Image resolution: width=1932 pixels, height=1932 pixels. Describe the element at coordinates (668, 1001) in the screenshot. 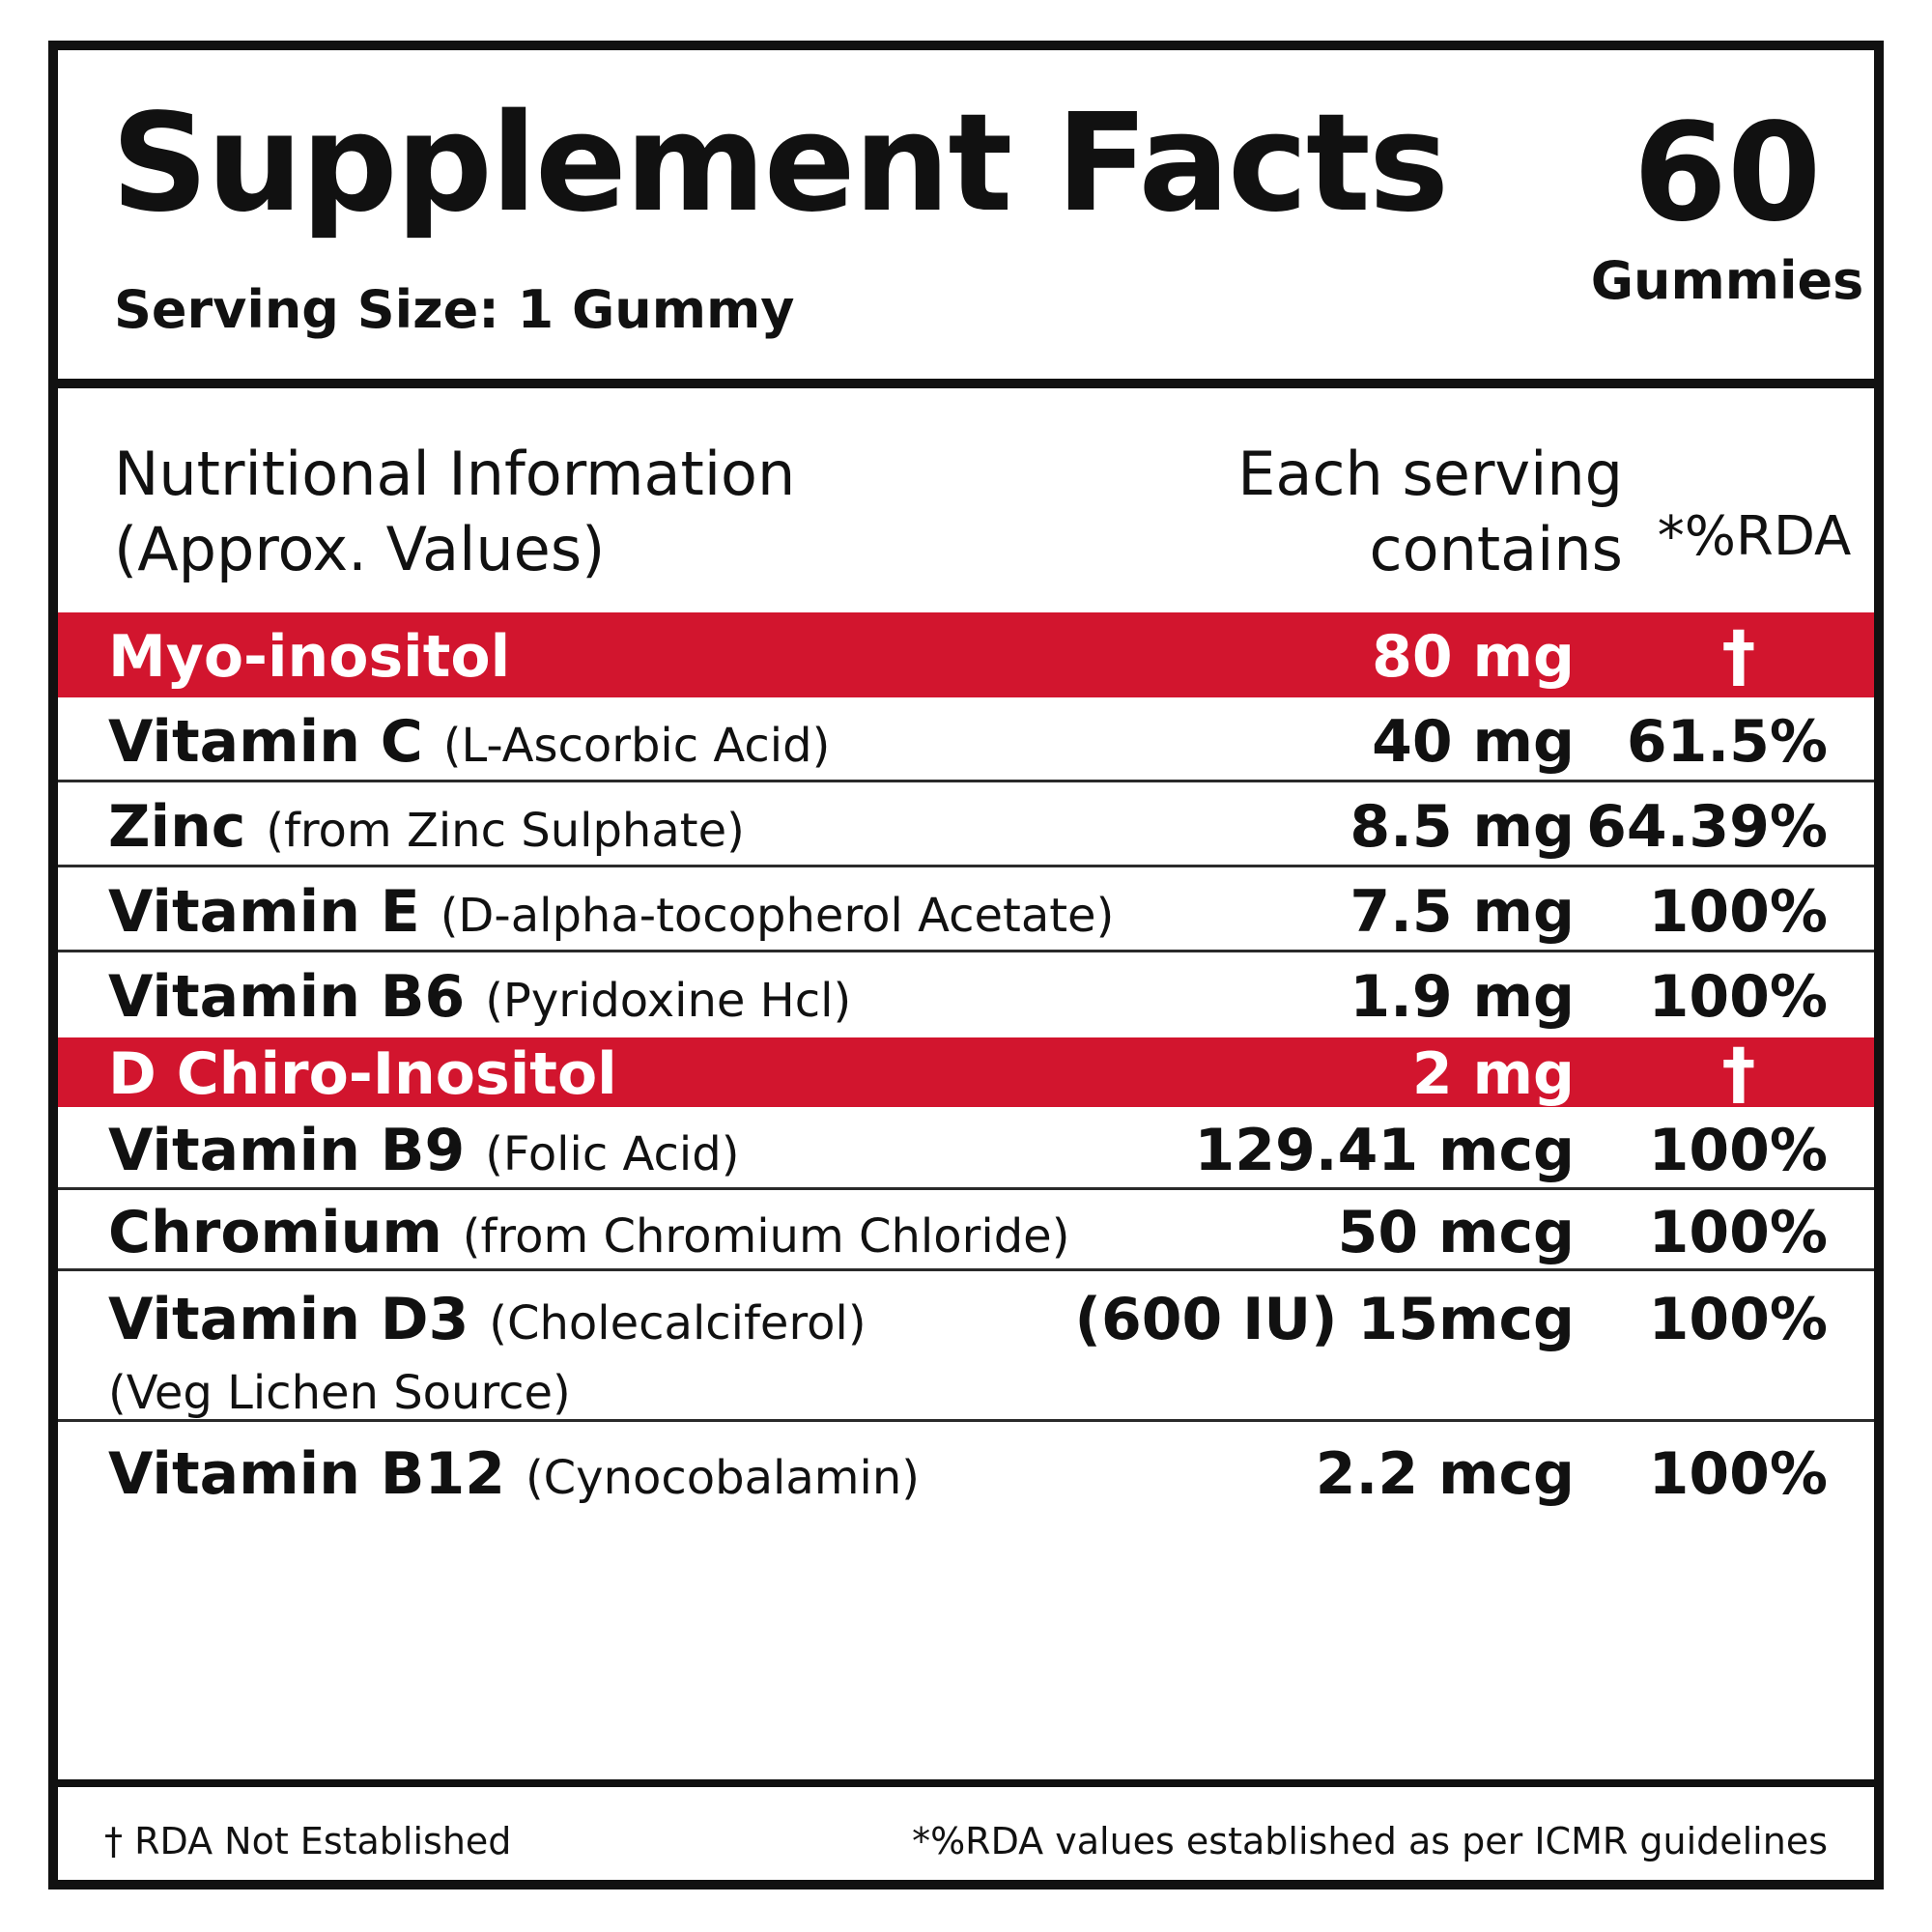

I see `nutrient-source: (Pyridoxine Hcl)` at that location.